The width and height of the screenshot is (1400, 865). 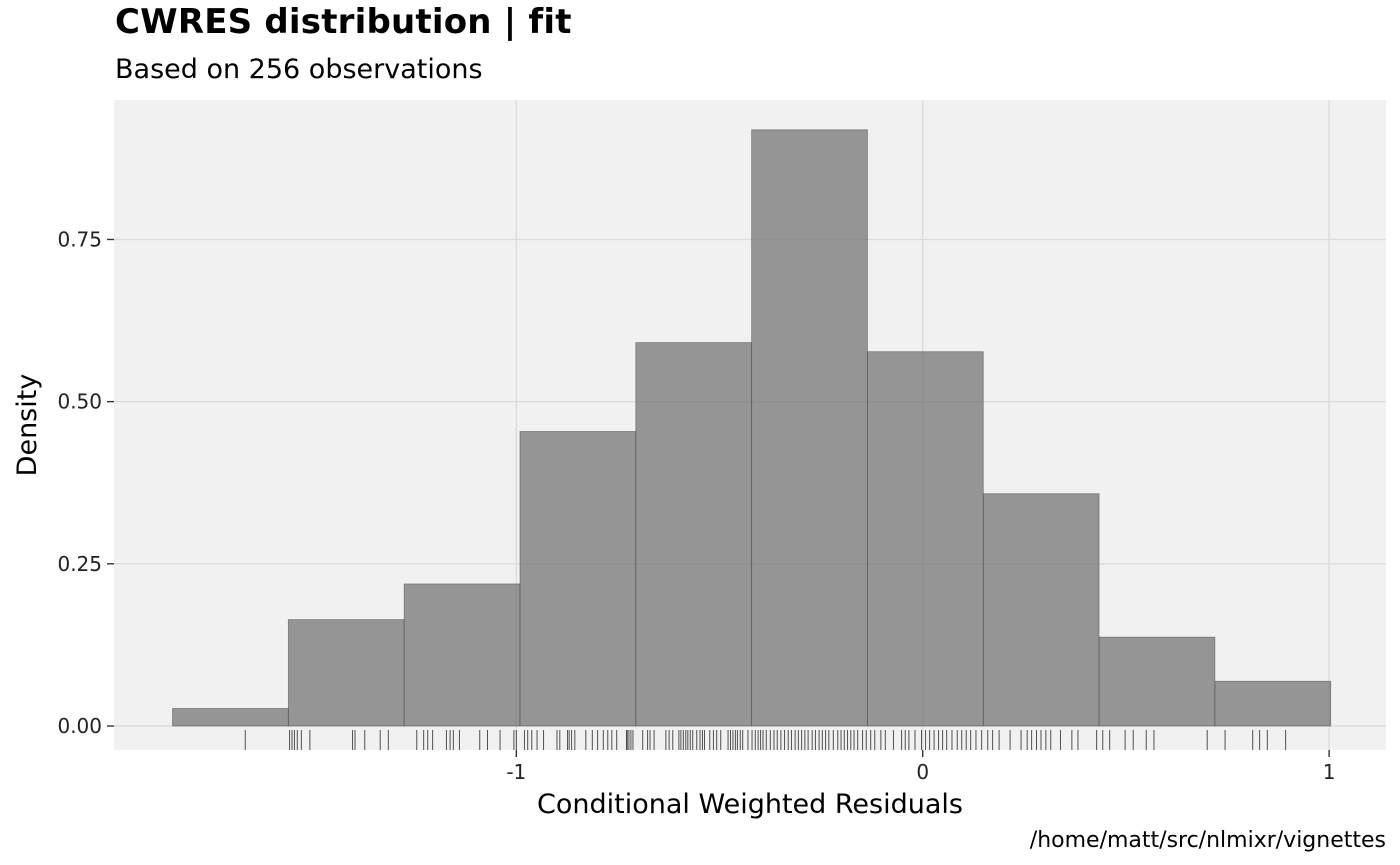 What do you see at coordinates (79, 402) in the screenshot?
I see `y-tick-label: 0.50` at bounding box center [79, 402].